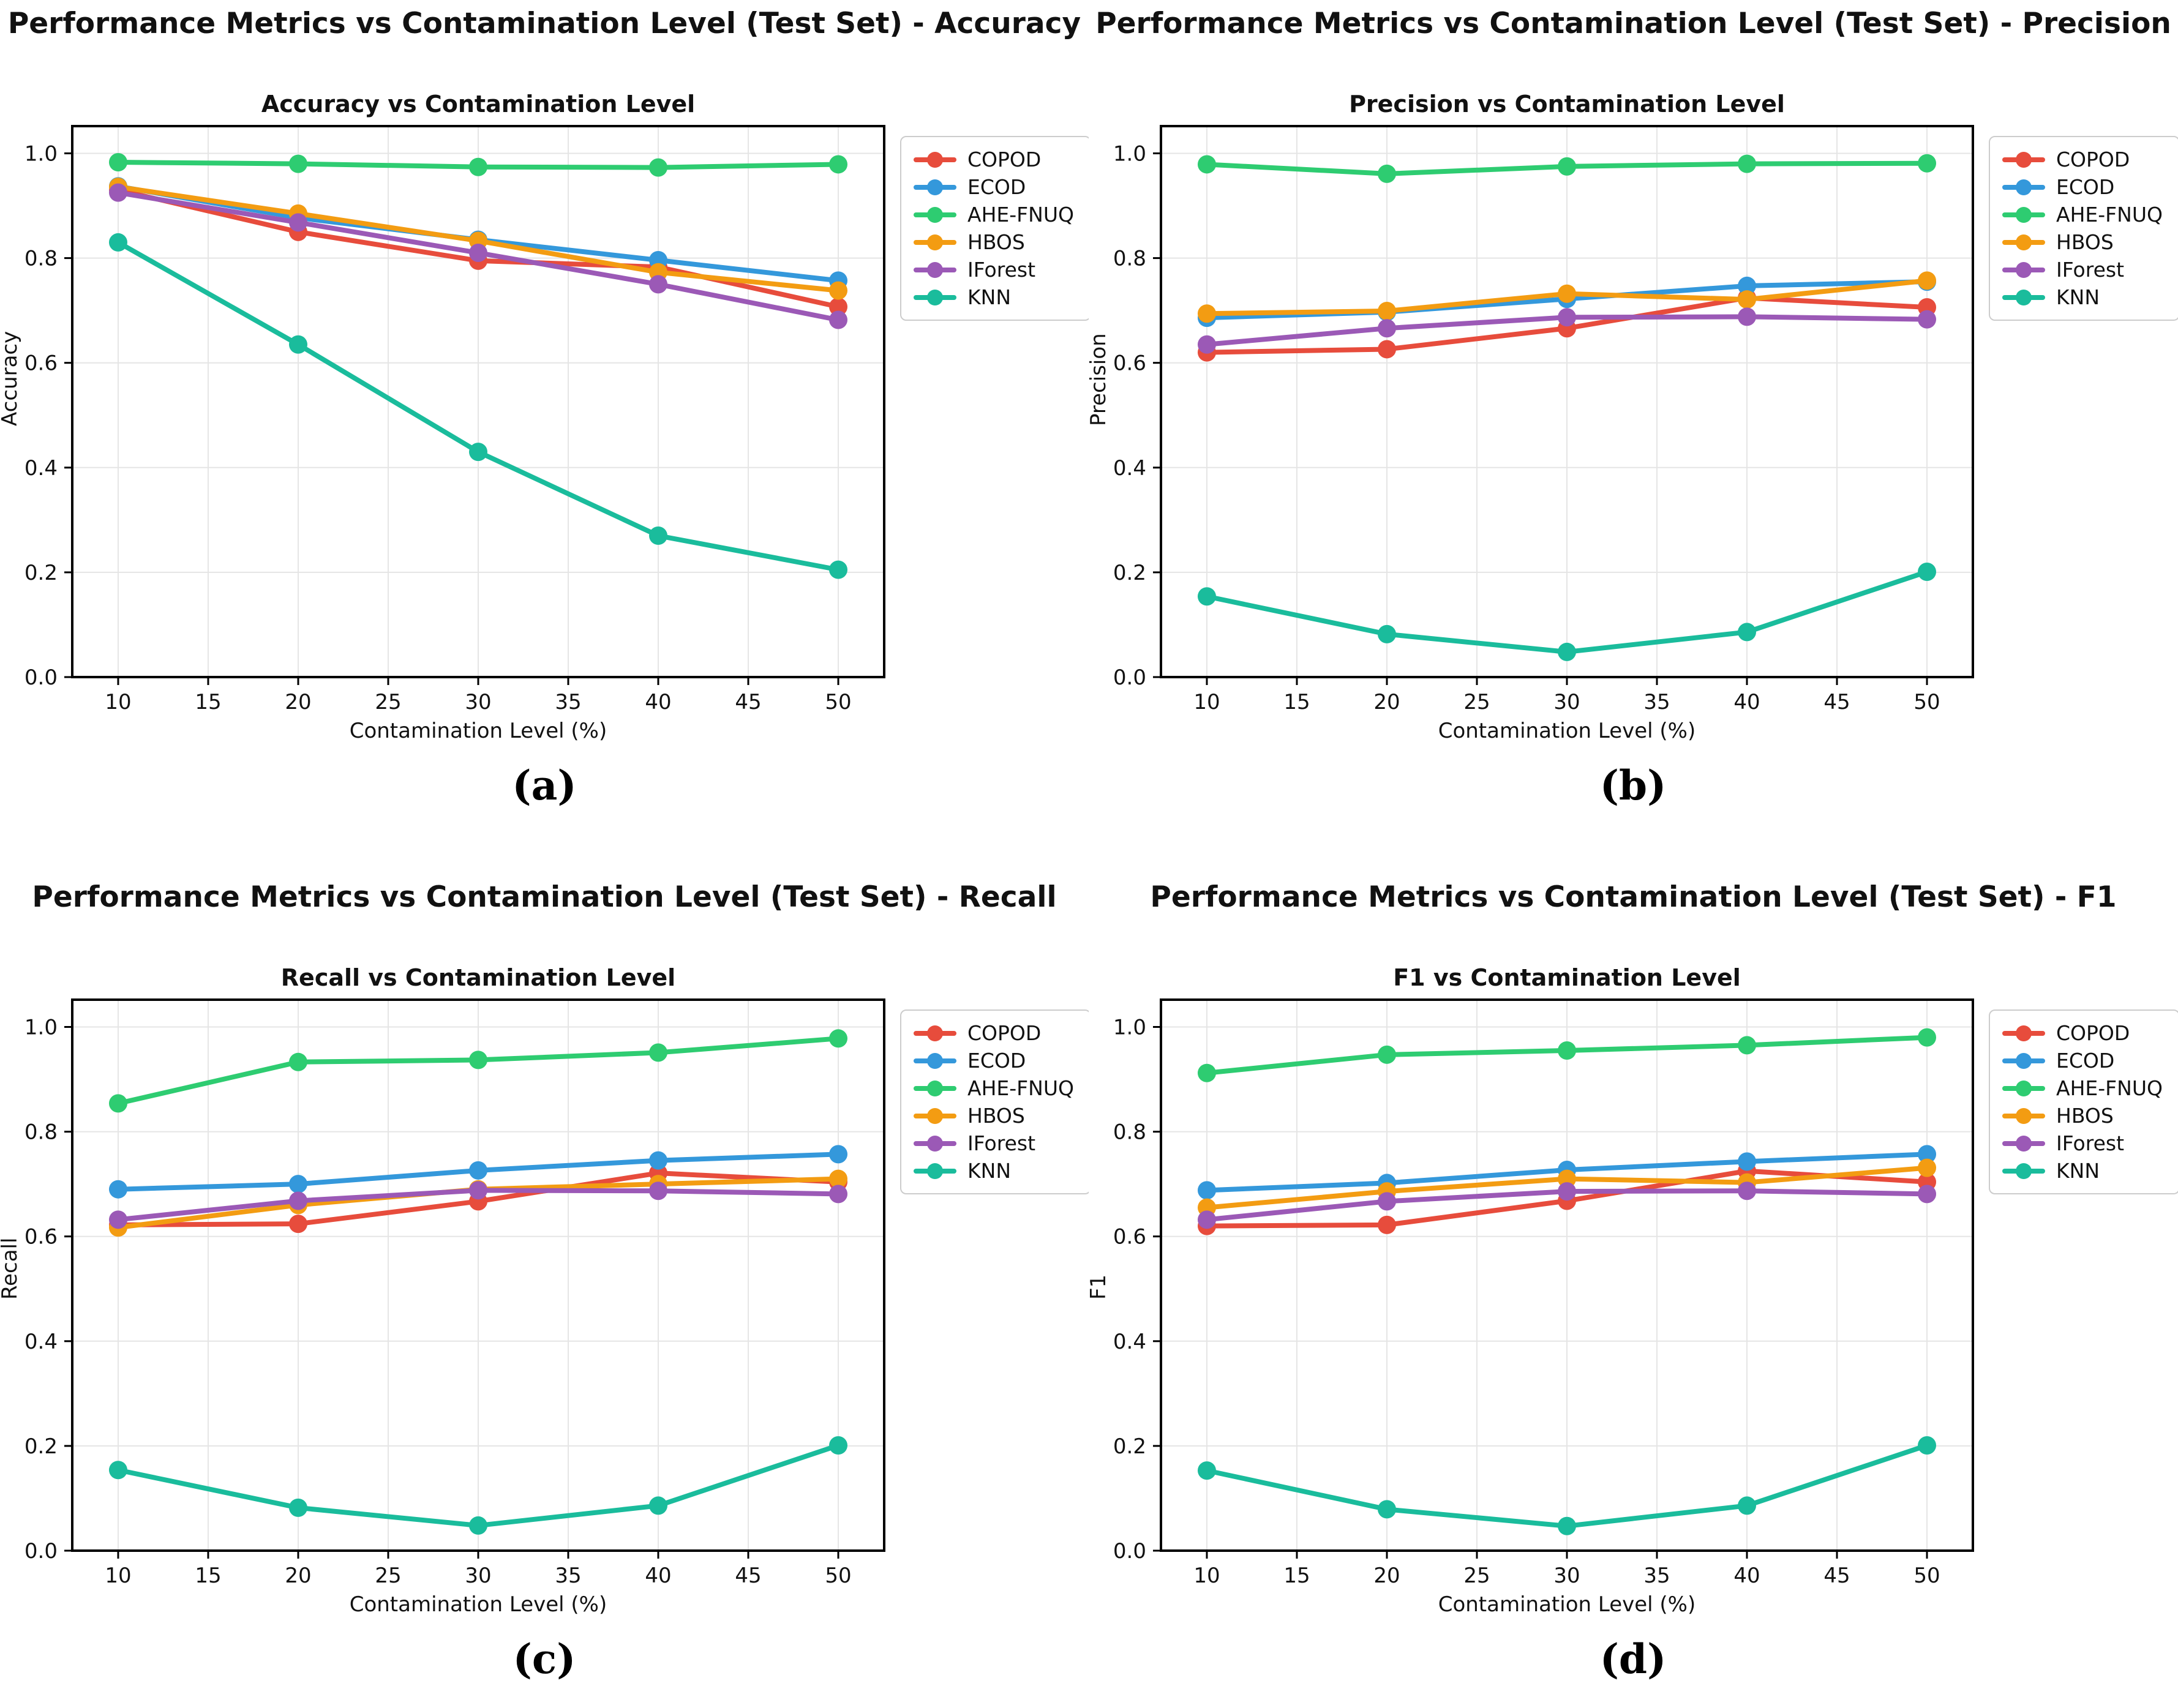 The height and width of the screenshot is (1708, 2178). I want to click on subplot-title-accuracy: Accuracy vs Contamination Level, so click(478, 104).